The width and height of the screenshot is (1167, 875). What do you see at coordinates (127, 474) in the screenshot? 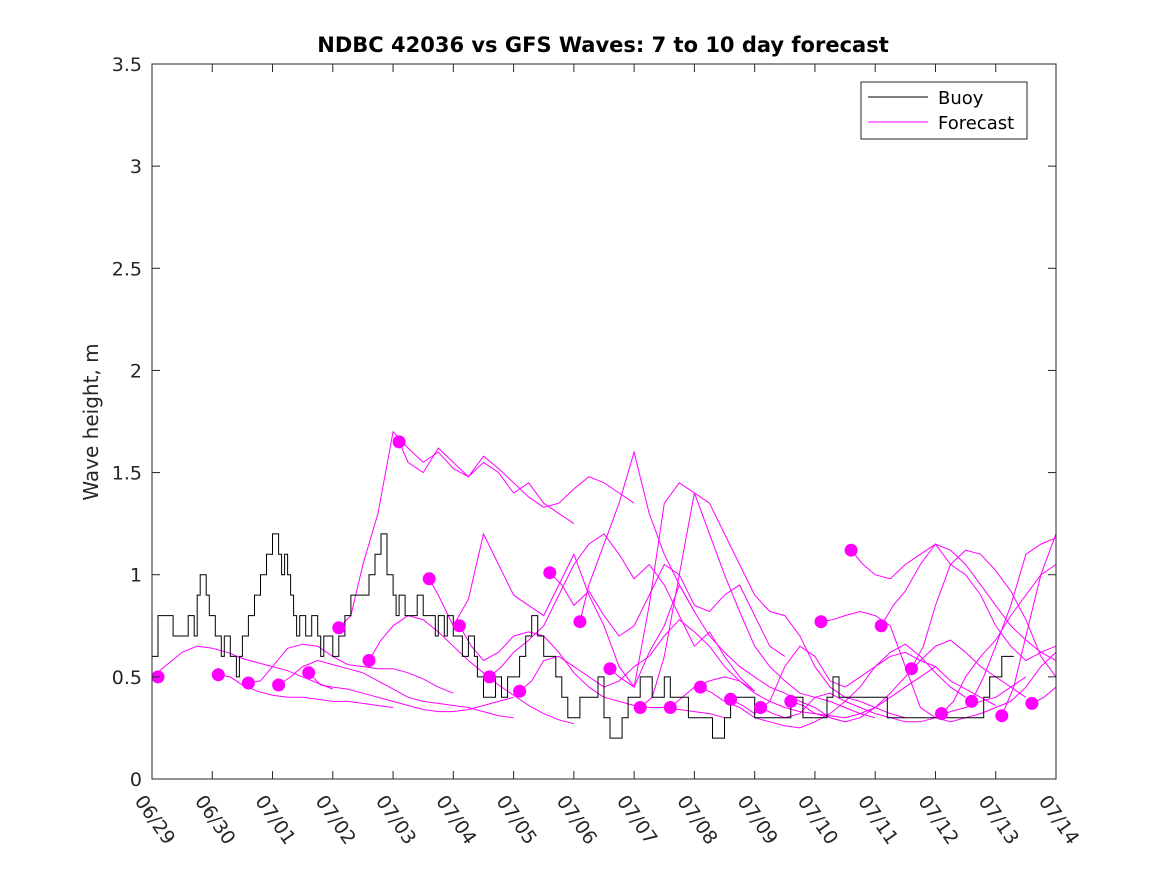
I see `y-tick-label: 1.5` at bounding box center [127, 474].